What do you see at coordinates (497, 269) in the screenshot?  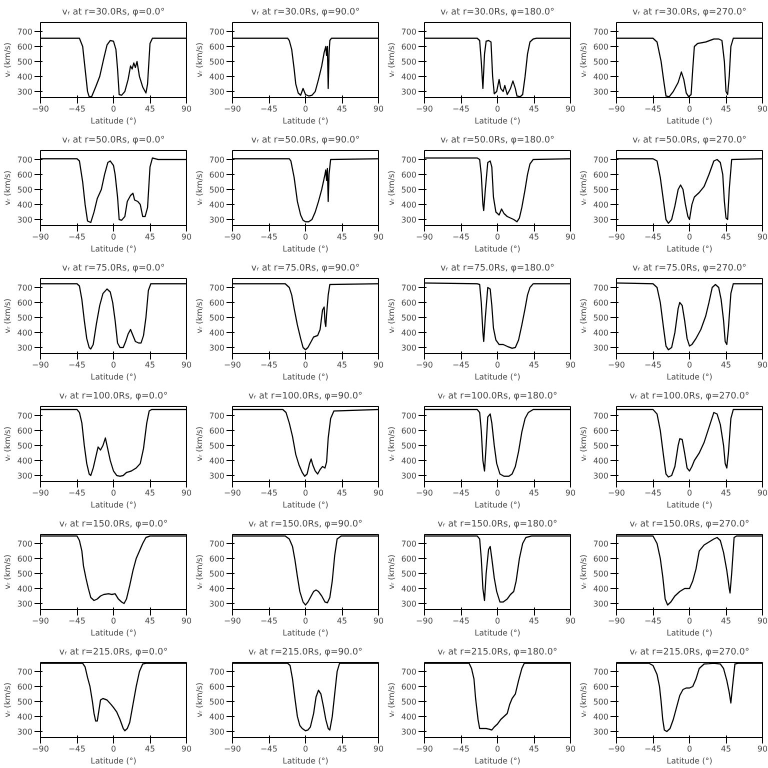 I see `chart-title: vᵣ at r=75.0Rs, φ=180.0°` at bounding box center [497, 269].